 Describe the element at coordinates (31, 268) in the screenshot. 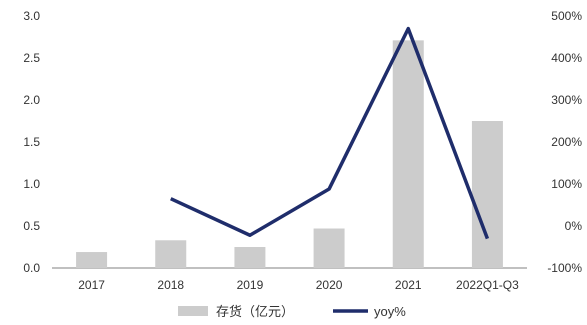

I see `left-tick-label: 0.0` at that location.